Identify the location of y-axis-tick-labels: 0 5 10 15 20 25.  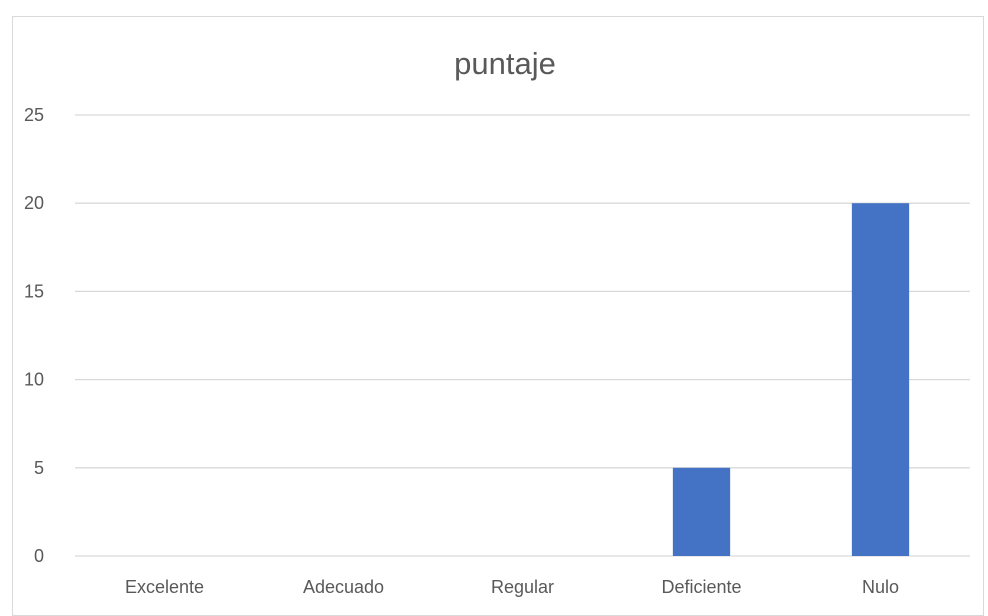
(34, 335).